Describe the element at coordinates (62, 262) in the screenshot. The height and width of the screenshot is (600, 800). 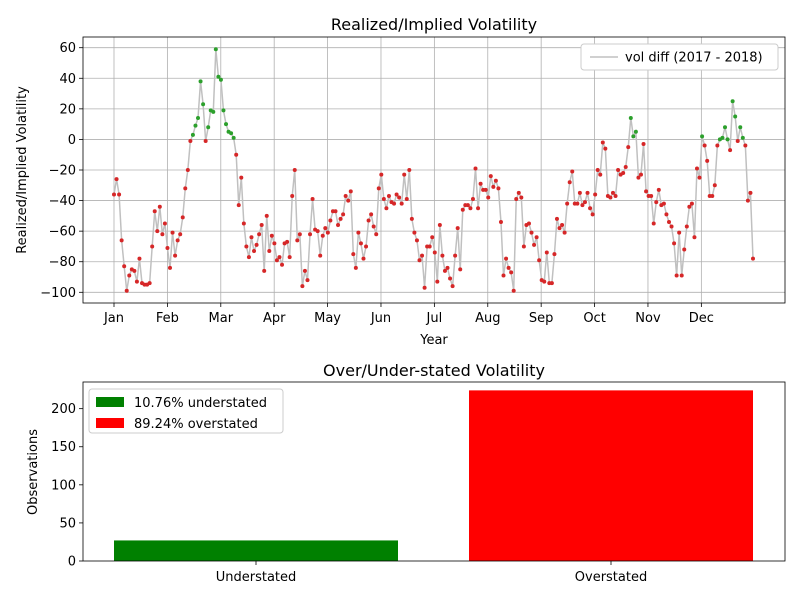
I see `y-tick-label: −80` at that location.